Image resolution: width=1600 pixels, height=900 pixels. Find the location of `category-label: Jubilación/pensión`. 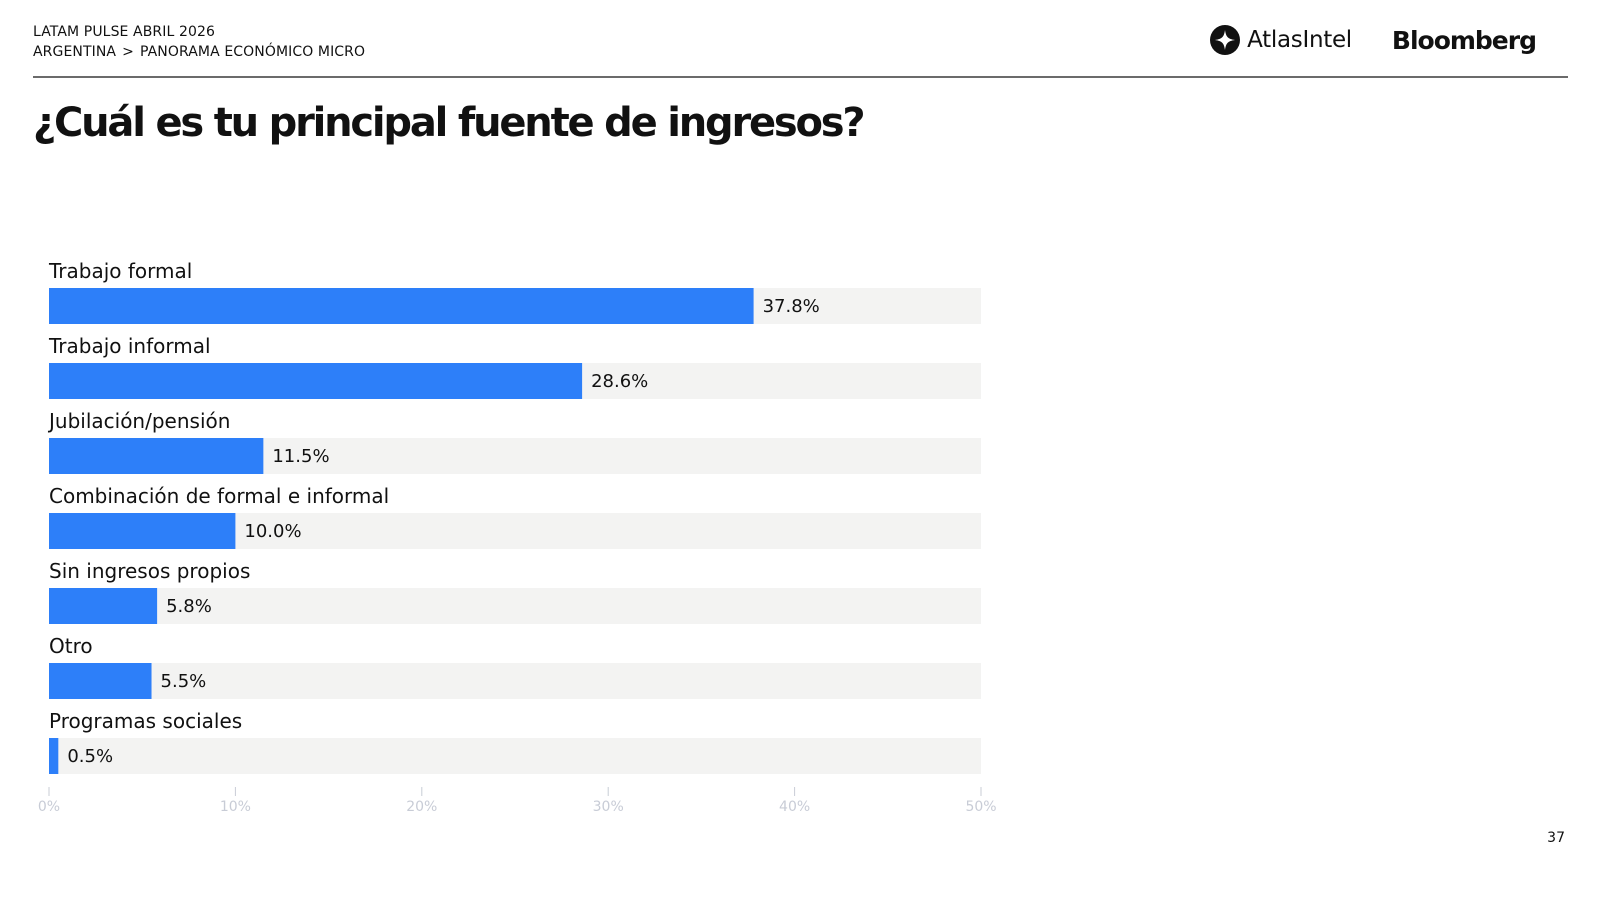

category-label: Jubilación/pensión is located at coordinates (138, 421).